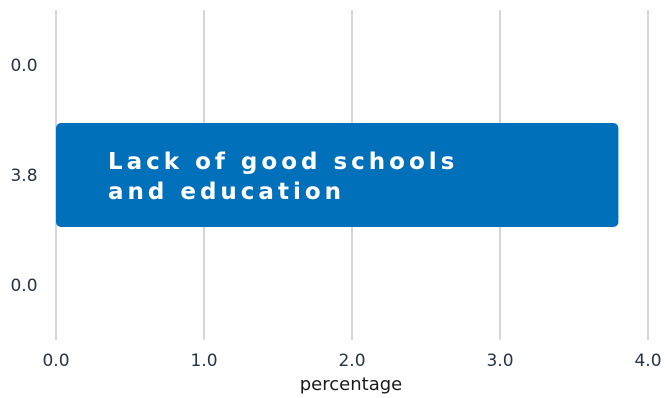  I want to click on category-value-label: 3.8, so click(23, 176).